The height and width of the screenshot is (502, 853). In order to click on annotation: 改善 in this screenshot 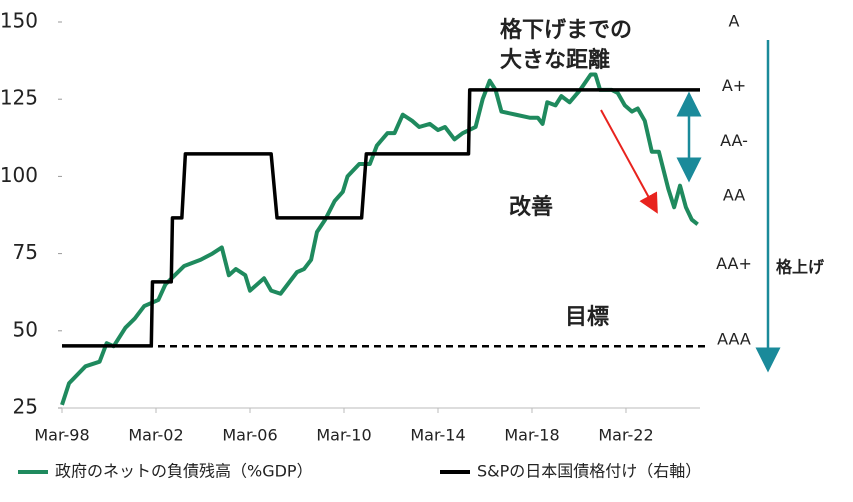, I will do `click(531, 207)`.